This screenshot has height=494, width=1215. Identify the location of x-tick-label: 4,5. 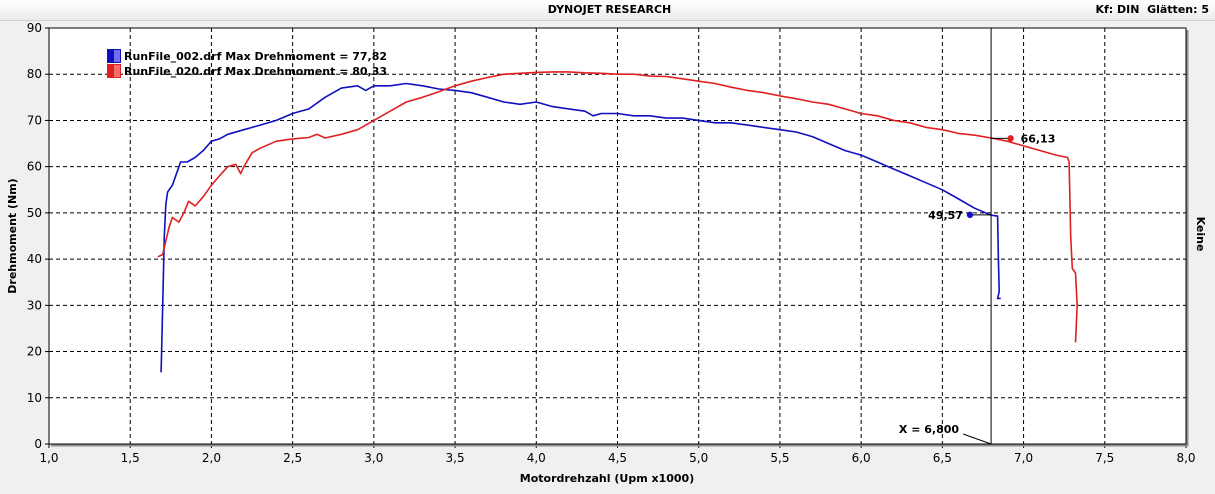
(617, 458).